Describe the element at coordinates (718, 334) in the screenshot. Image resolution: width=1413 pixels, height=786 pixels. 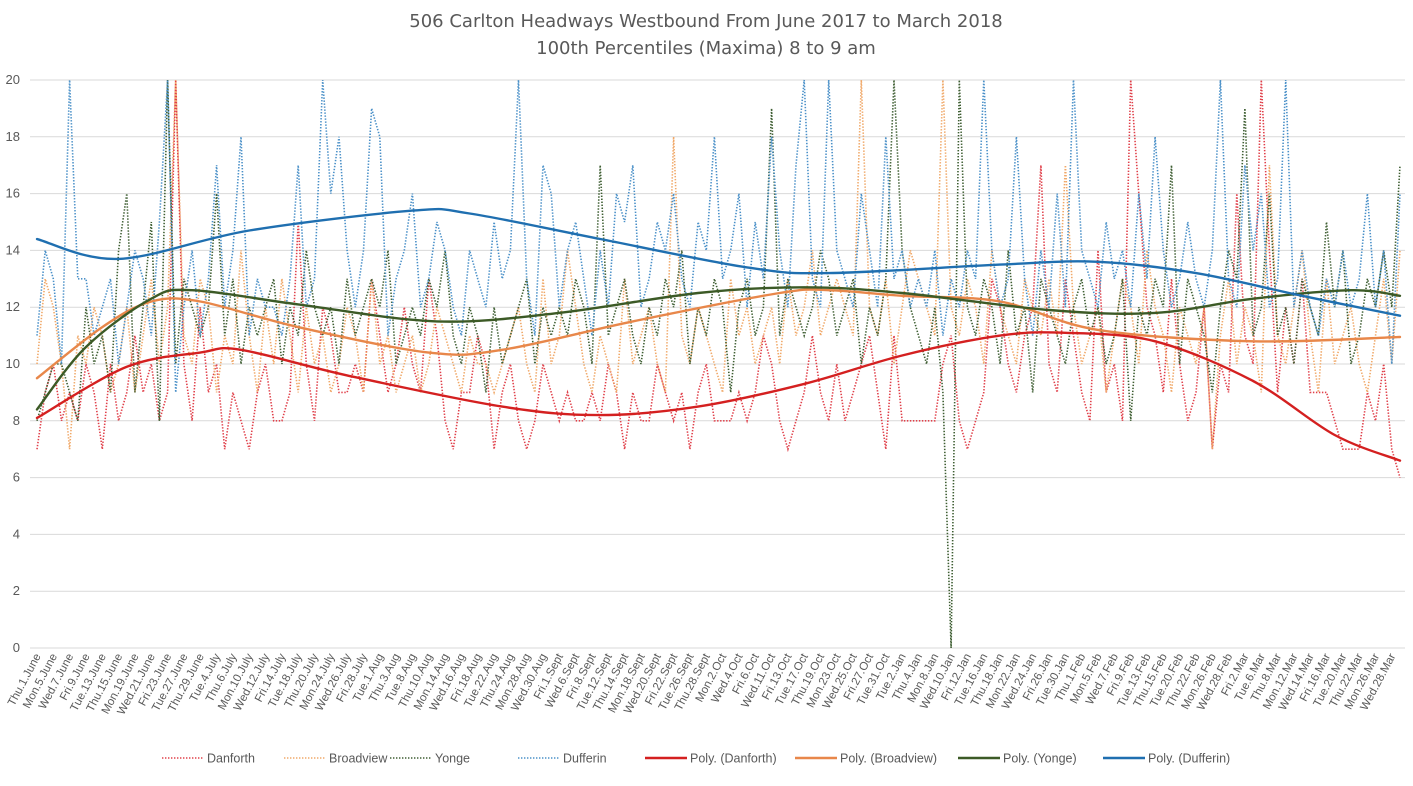
I see `trendline-poly-broadview` at that location.